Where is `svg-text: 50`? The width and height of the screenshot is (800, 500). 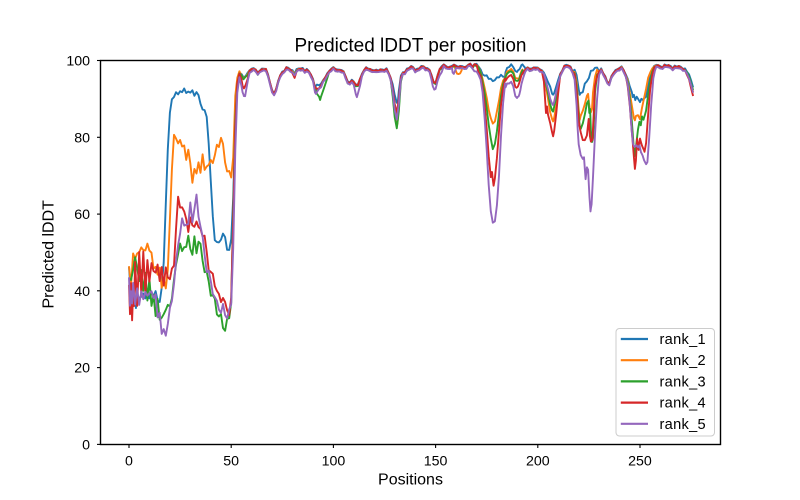 svg-text: 50 is located at coordinates (231, 462).